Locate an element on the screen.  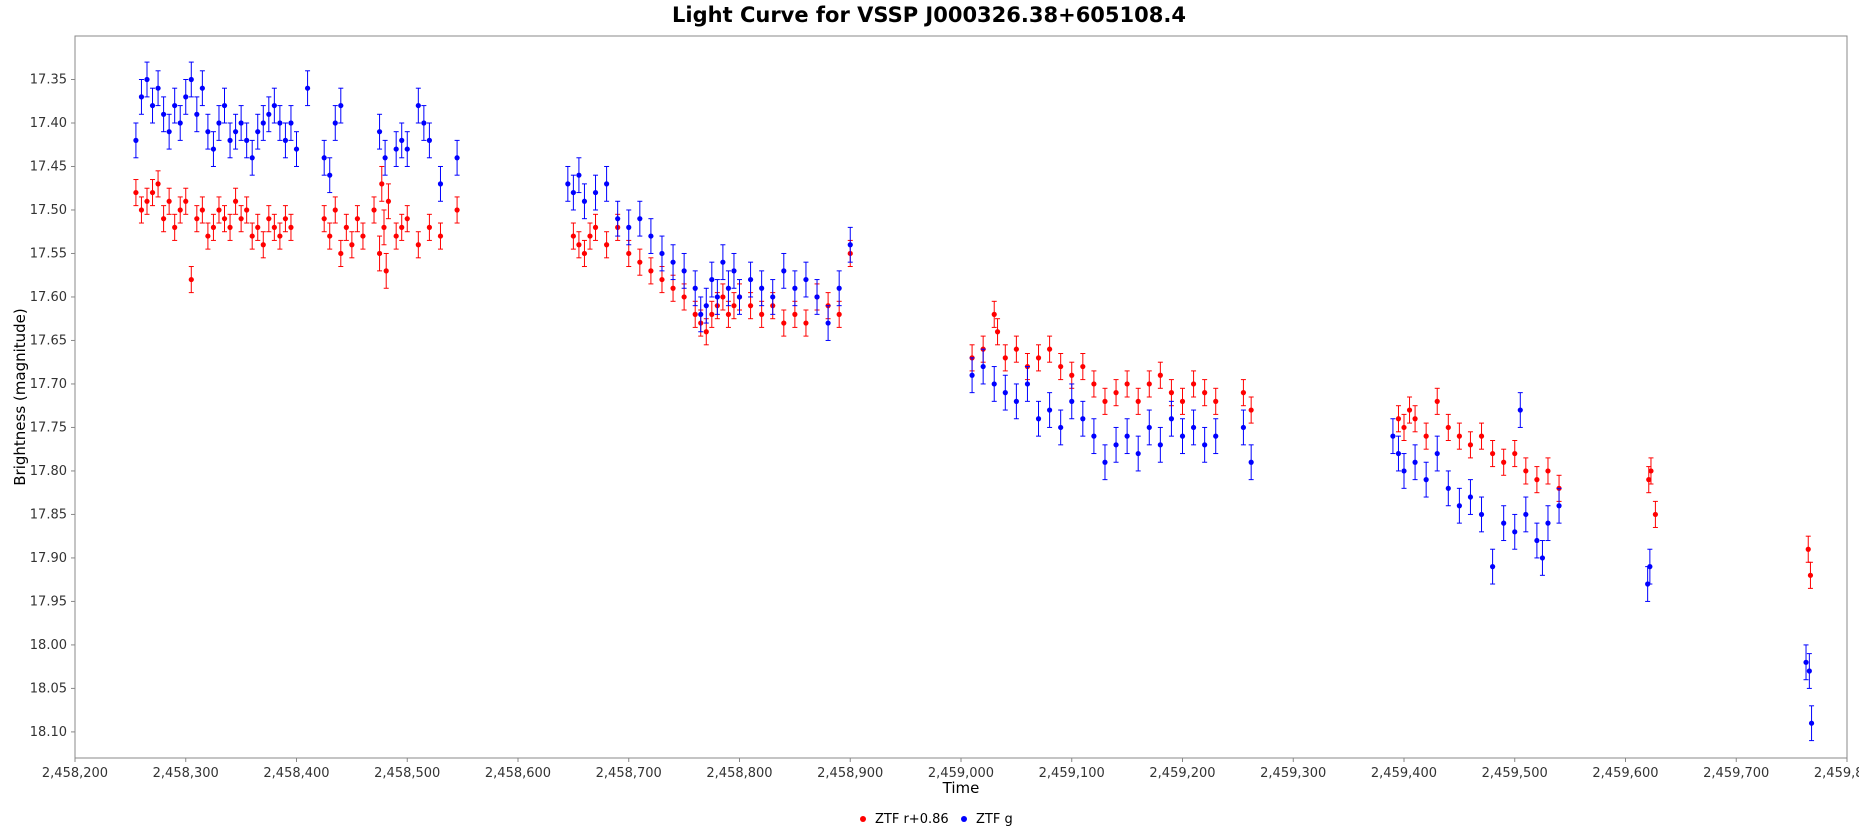
y-tick-label: 17.65 is located at coordinates (48, 340).